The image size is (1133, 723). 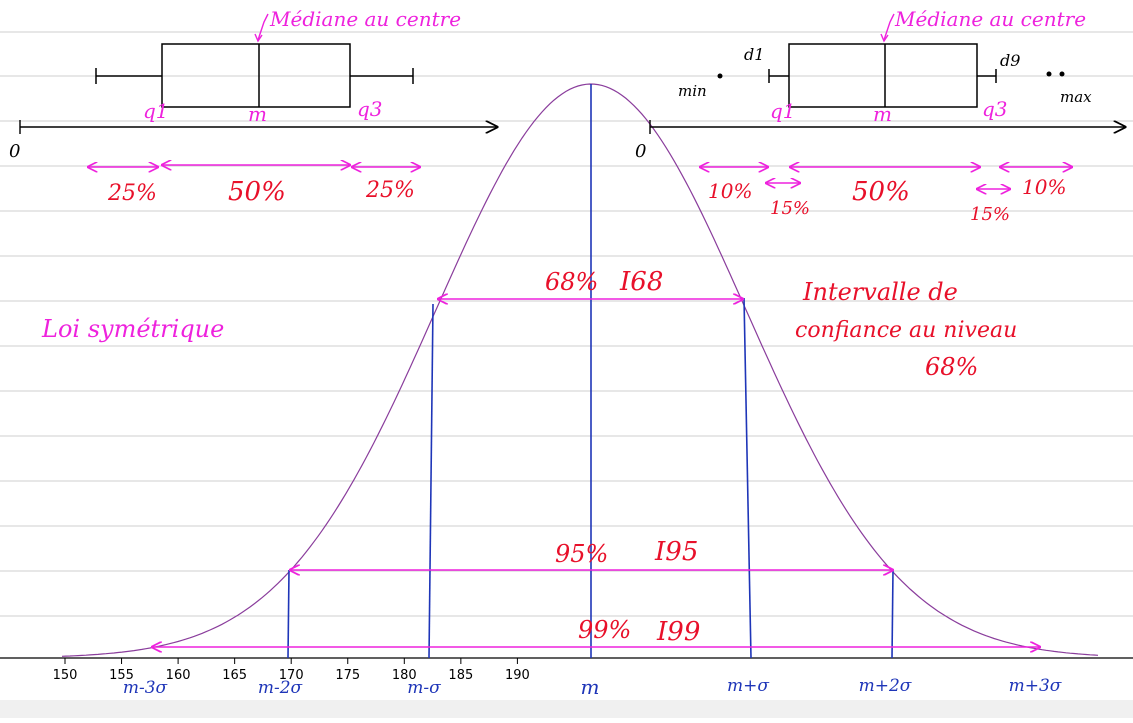 What do you see at coordinates (178, 675) in the screenshot?
I see `x-tick-label: 160` at bounding box center [178, 675].